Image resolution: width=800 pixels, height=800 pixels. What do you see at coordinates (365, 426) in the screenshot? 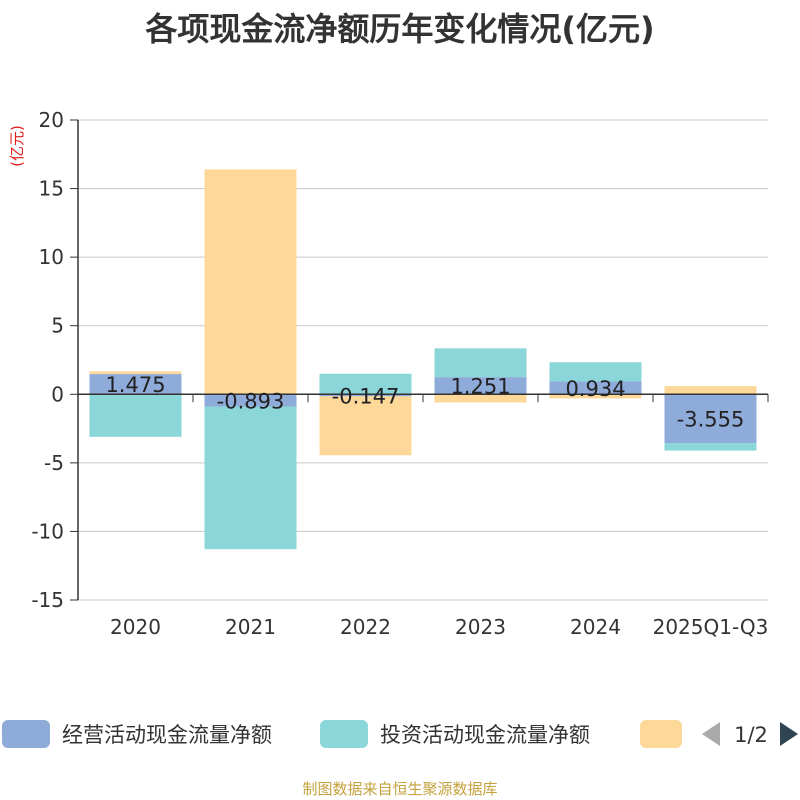
I see `bar-series3-2022` at bounding box center [365, 426].